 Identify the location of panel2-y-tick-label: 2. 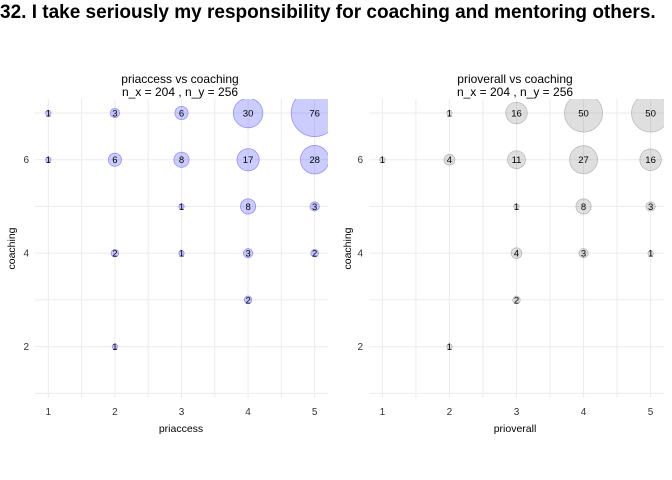
(360, 347).